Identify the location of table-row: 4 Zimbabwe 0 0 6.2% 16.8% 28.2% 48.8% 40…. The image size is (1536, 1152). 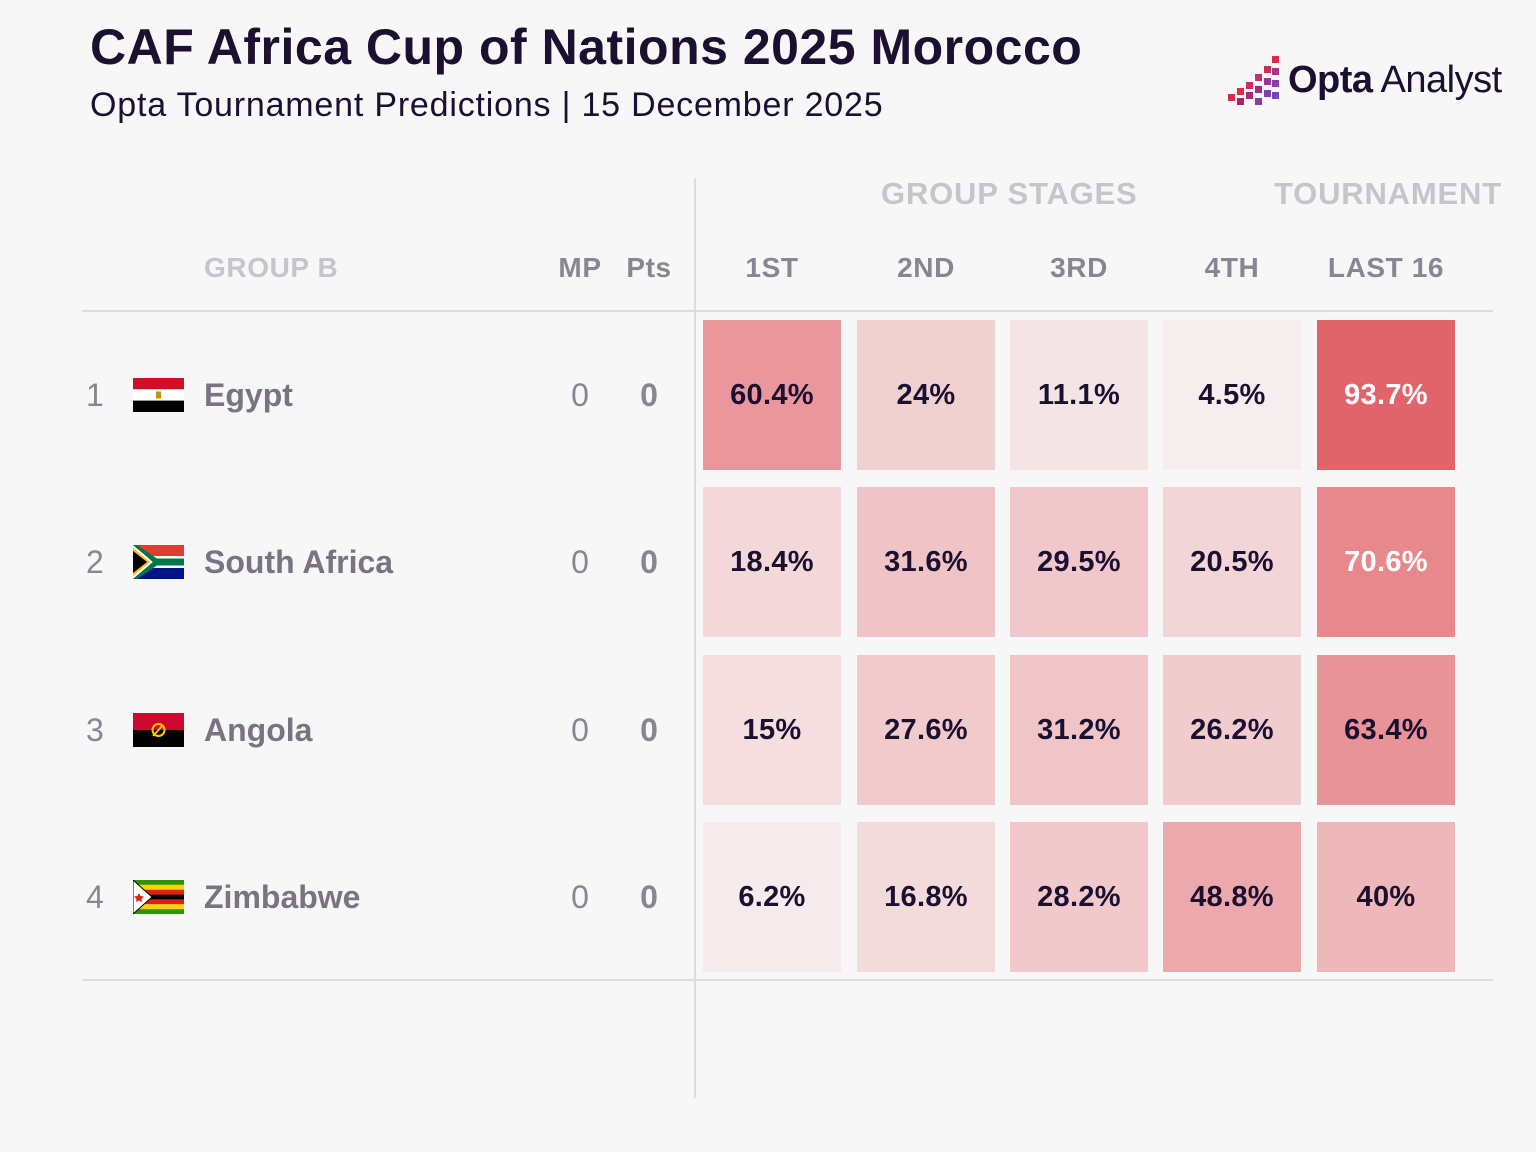
(768, 897).